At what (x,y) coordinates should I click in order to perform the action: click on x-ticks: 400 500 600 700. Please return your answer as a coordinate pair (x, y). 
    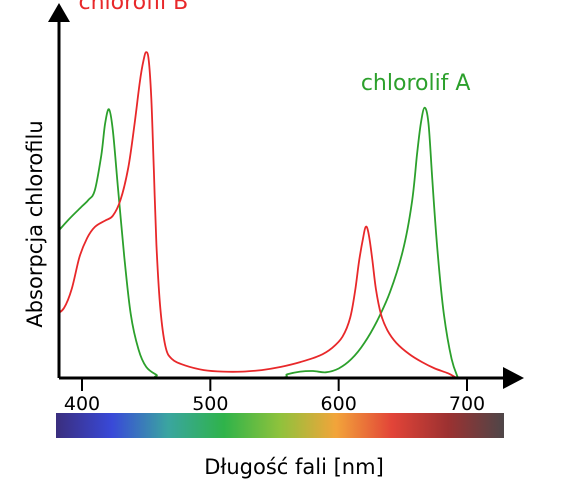
    Looking at the image, I should click on (274, 396).